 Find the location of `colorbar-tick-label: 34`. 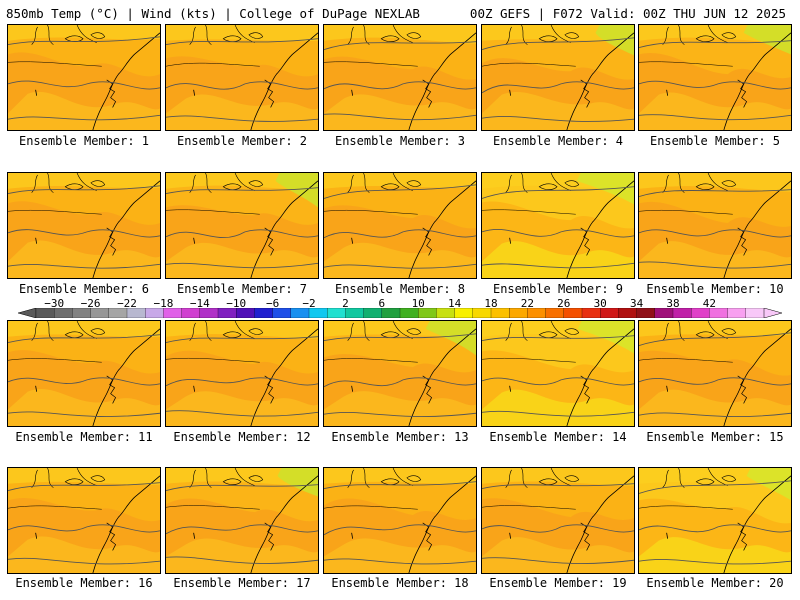

colorbar-tick-label: 34 is located at coordinates (636, 303).